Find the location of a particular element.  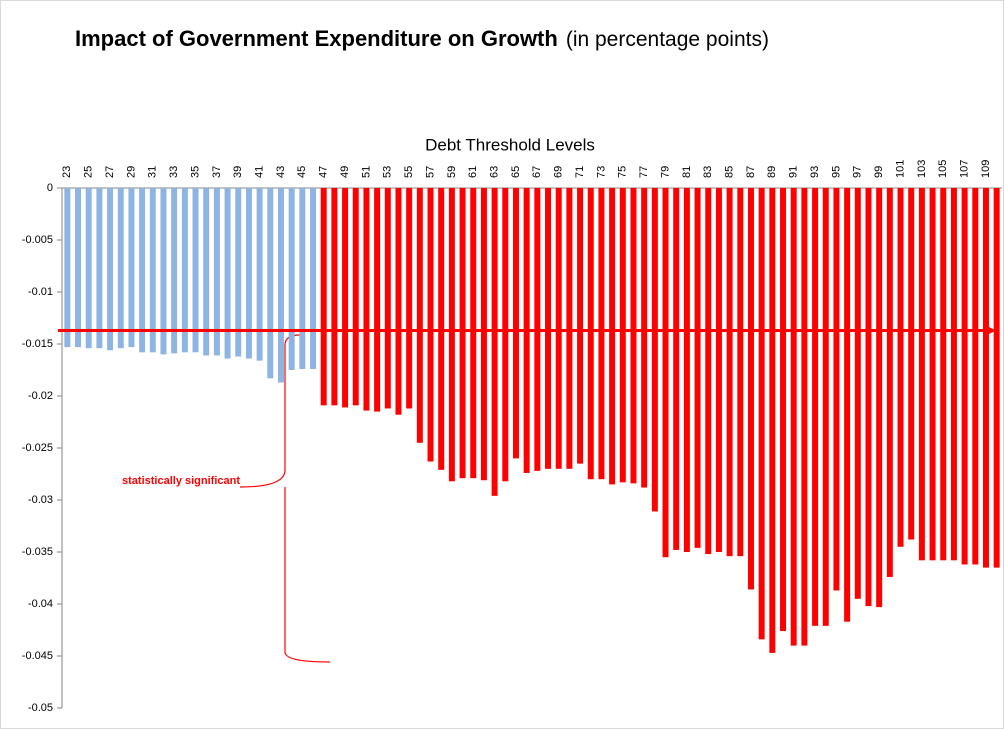

x-tick-label: 51 is located at coordinates (366, 172).